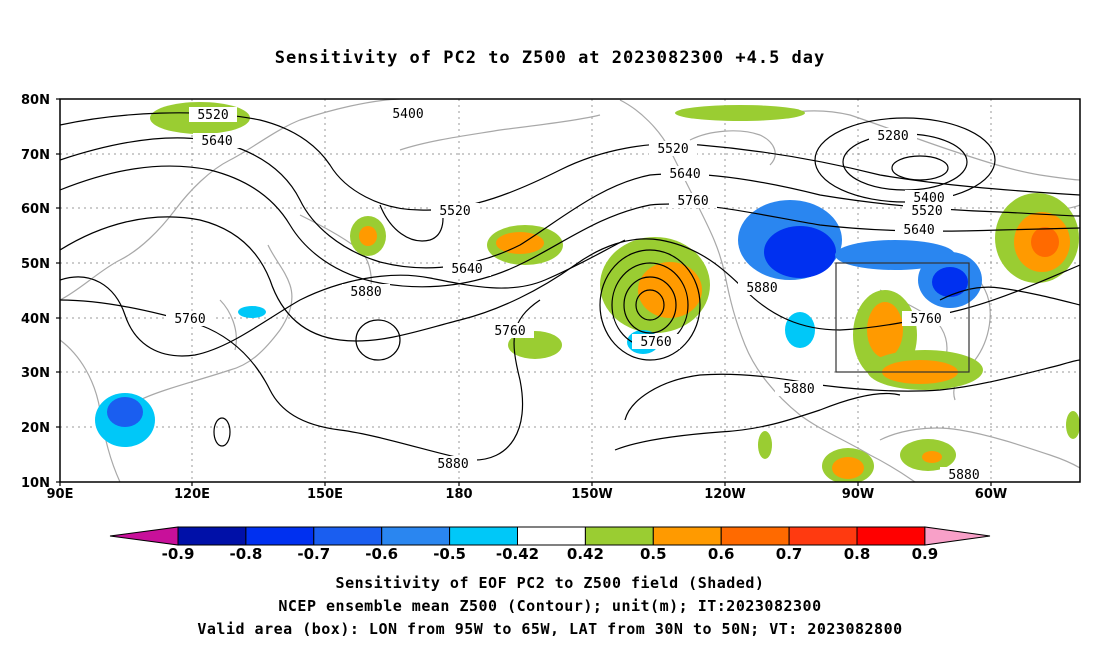 The image size is (1100, 650). I want to click on colorbar-label: -0.5, so click(449, 554).